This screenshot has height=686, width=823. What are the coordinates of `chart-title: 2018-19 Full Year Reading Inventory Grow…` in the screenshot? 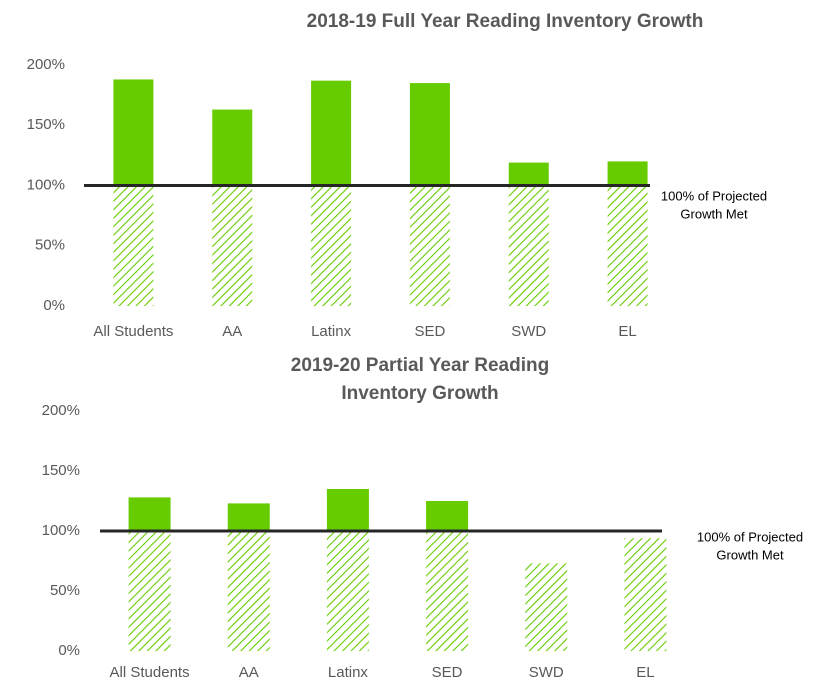 It's located at (505, 21).